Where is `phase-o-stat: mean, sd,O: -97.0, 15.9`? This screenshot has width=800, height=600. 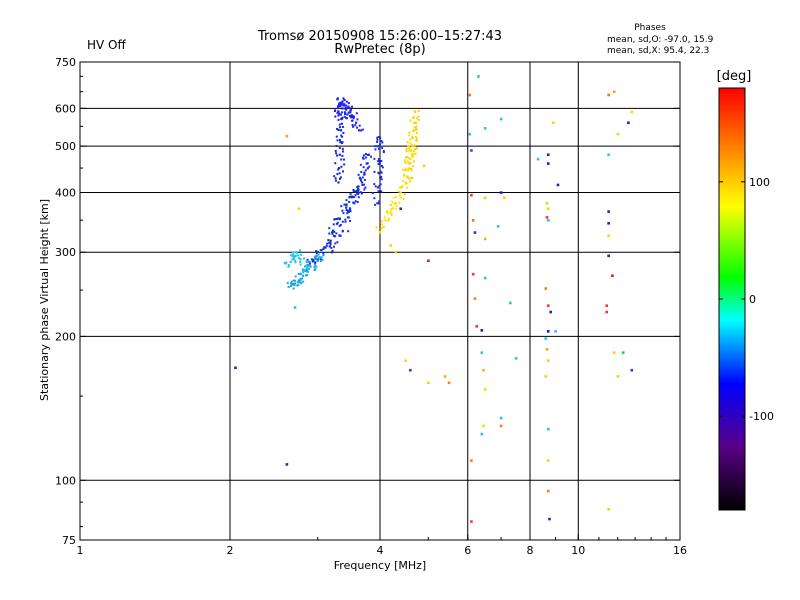
phase-o-stat: mean, sd,O: -97.0, 15.9 is located at coordinates (660, 40).